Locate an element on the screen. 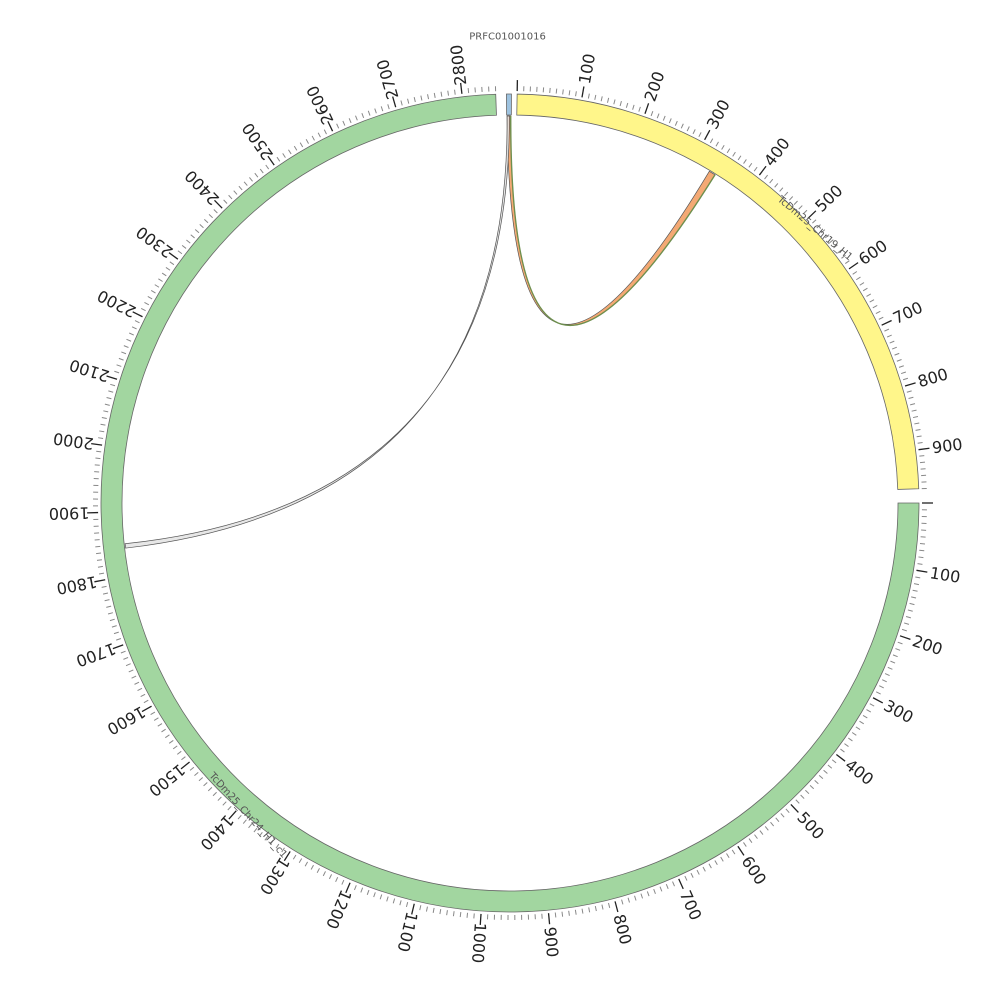  tick-label: 2000 is located at coordinates (73, 441).